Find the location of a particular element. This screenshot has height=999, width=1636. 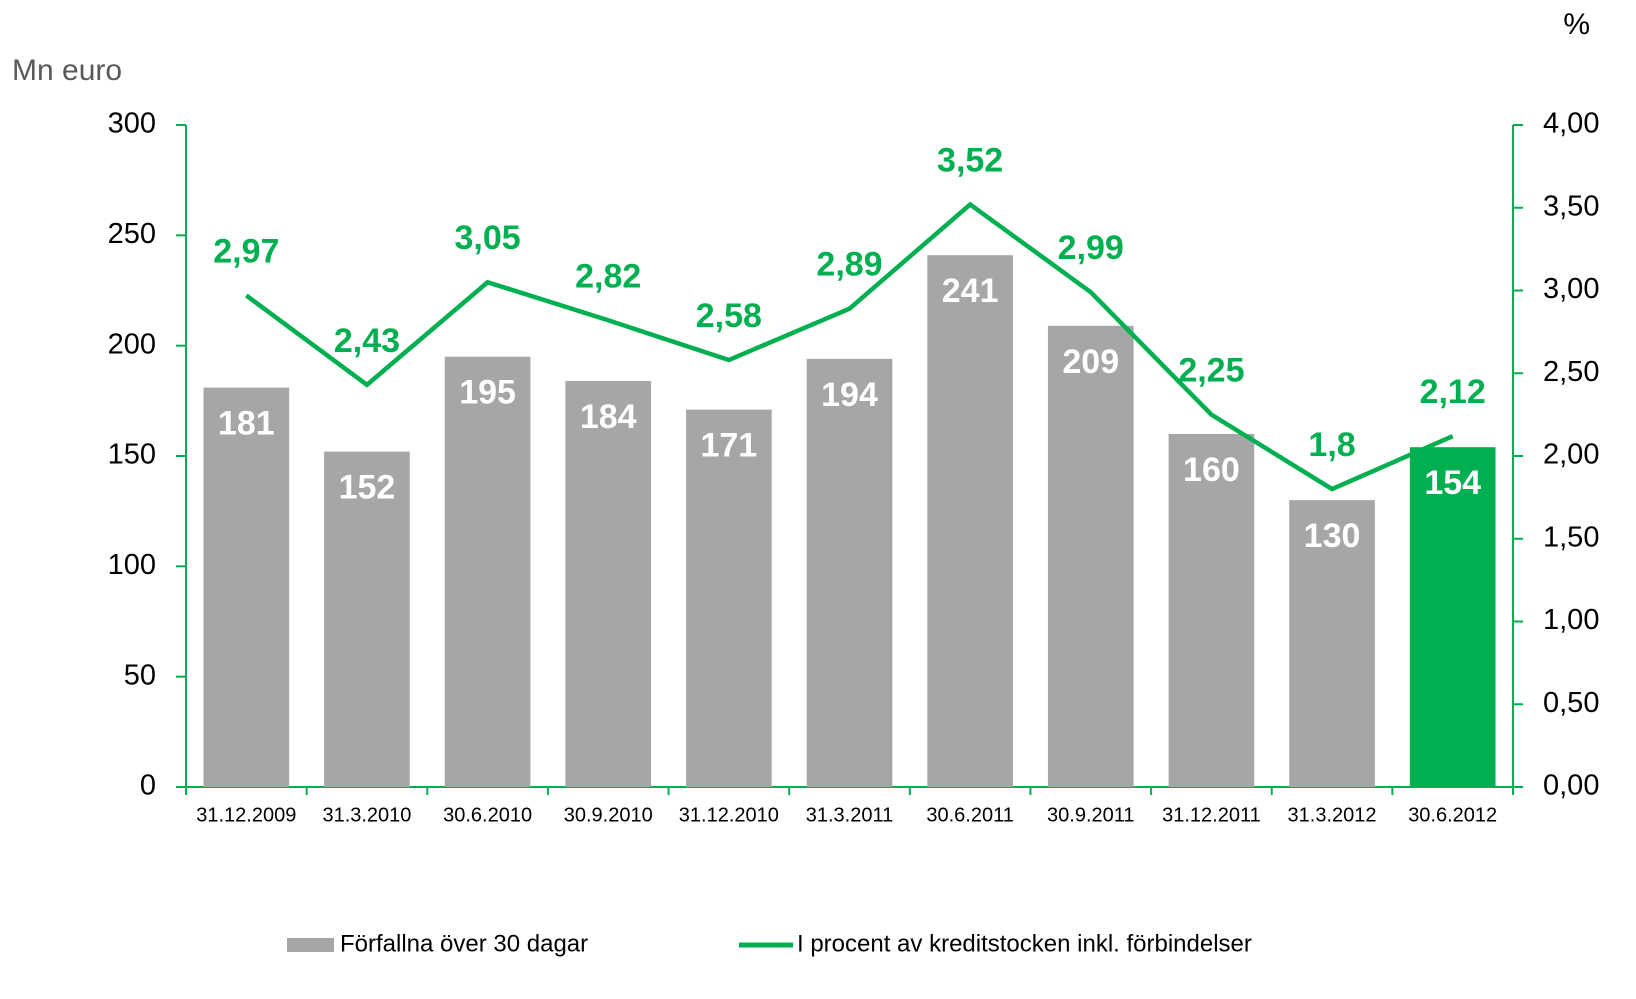

x-tick-label: 30.6.2012 is located at coordinates (1452, 815).